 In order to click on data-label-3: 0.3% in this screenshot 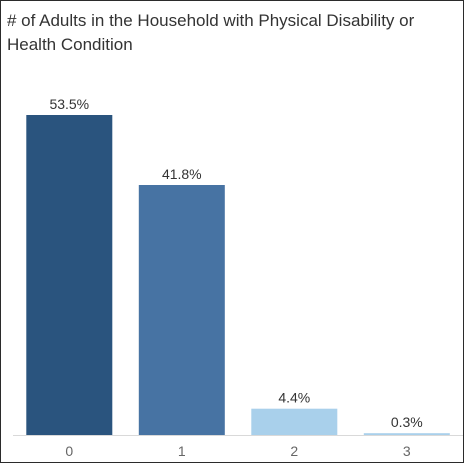, I will do `click(407, 422)`.